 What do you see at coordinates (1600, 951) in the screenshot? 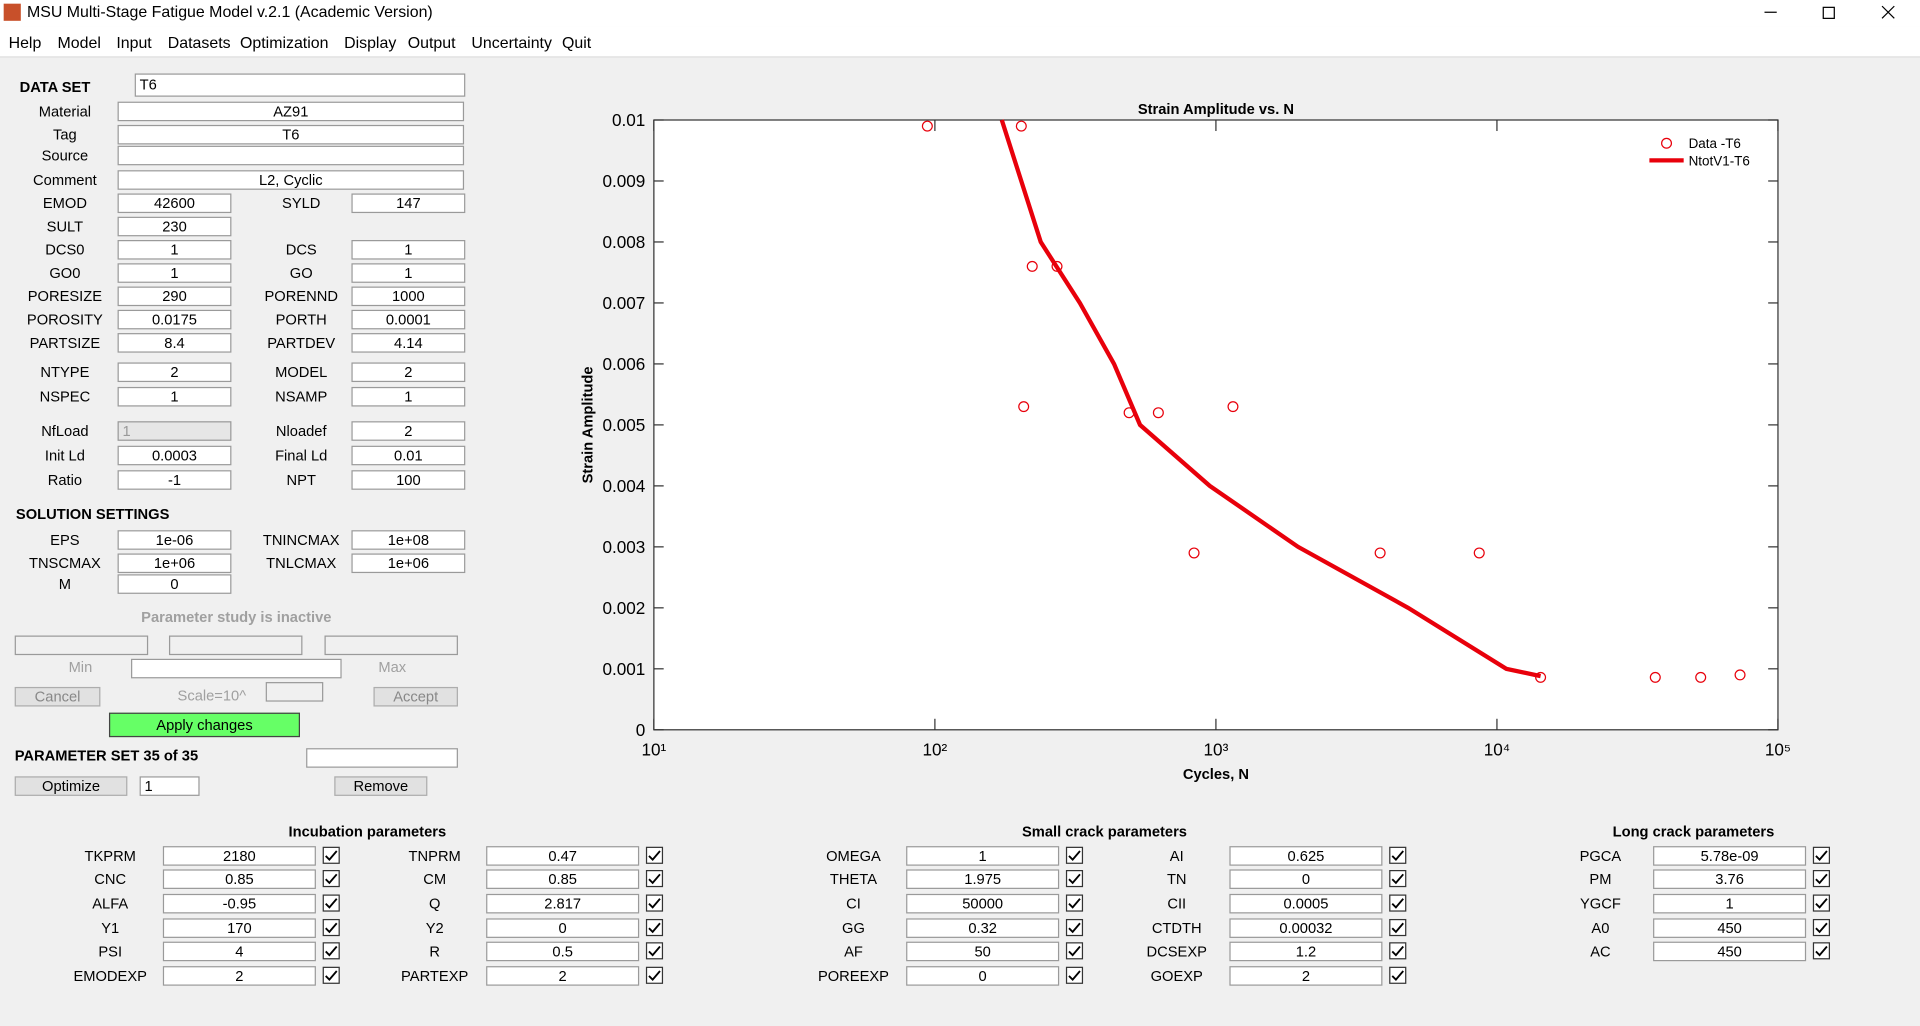
I see `field-label: AC` at bounding box center [1600, 951].